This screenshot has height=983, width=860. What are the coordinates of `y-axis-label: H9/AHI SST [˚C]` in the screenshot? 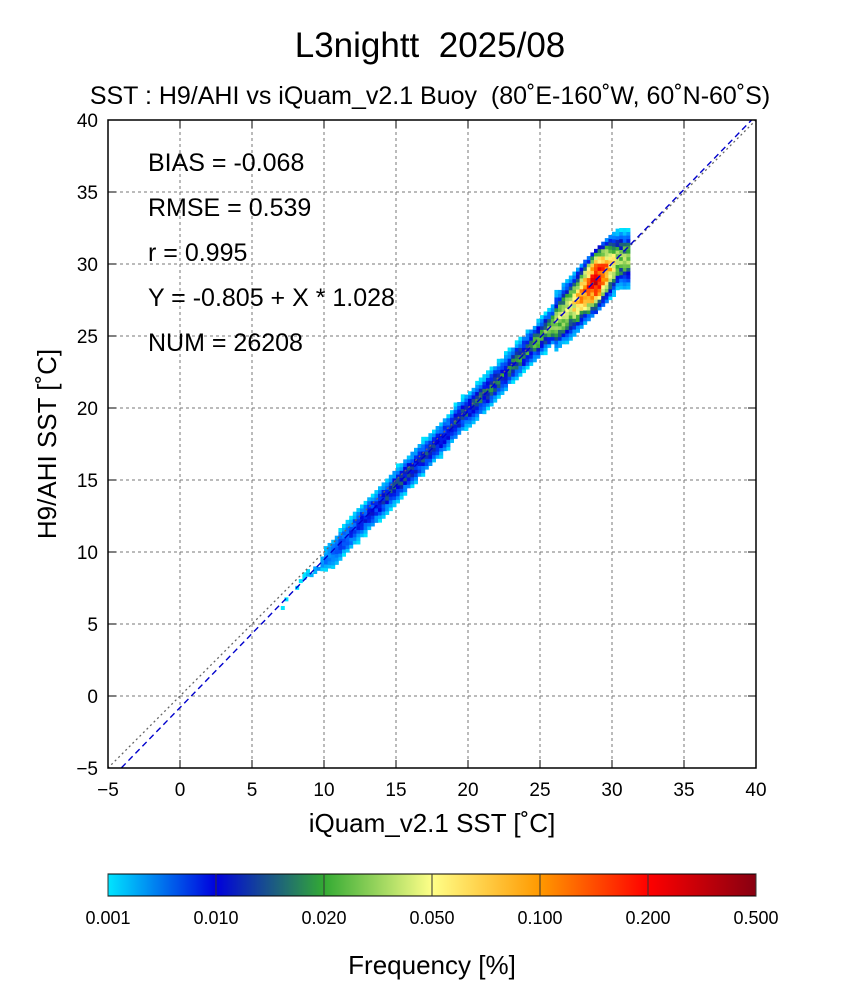 It's located at (47, 444).